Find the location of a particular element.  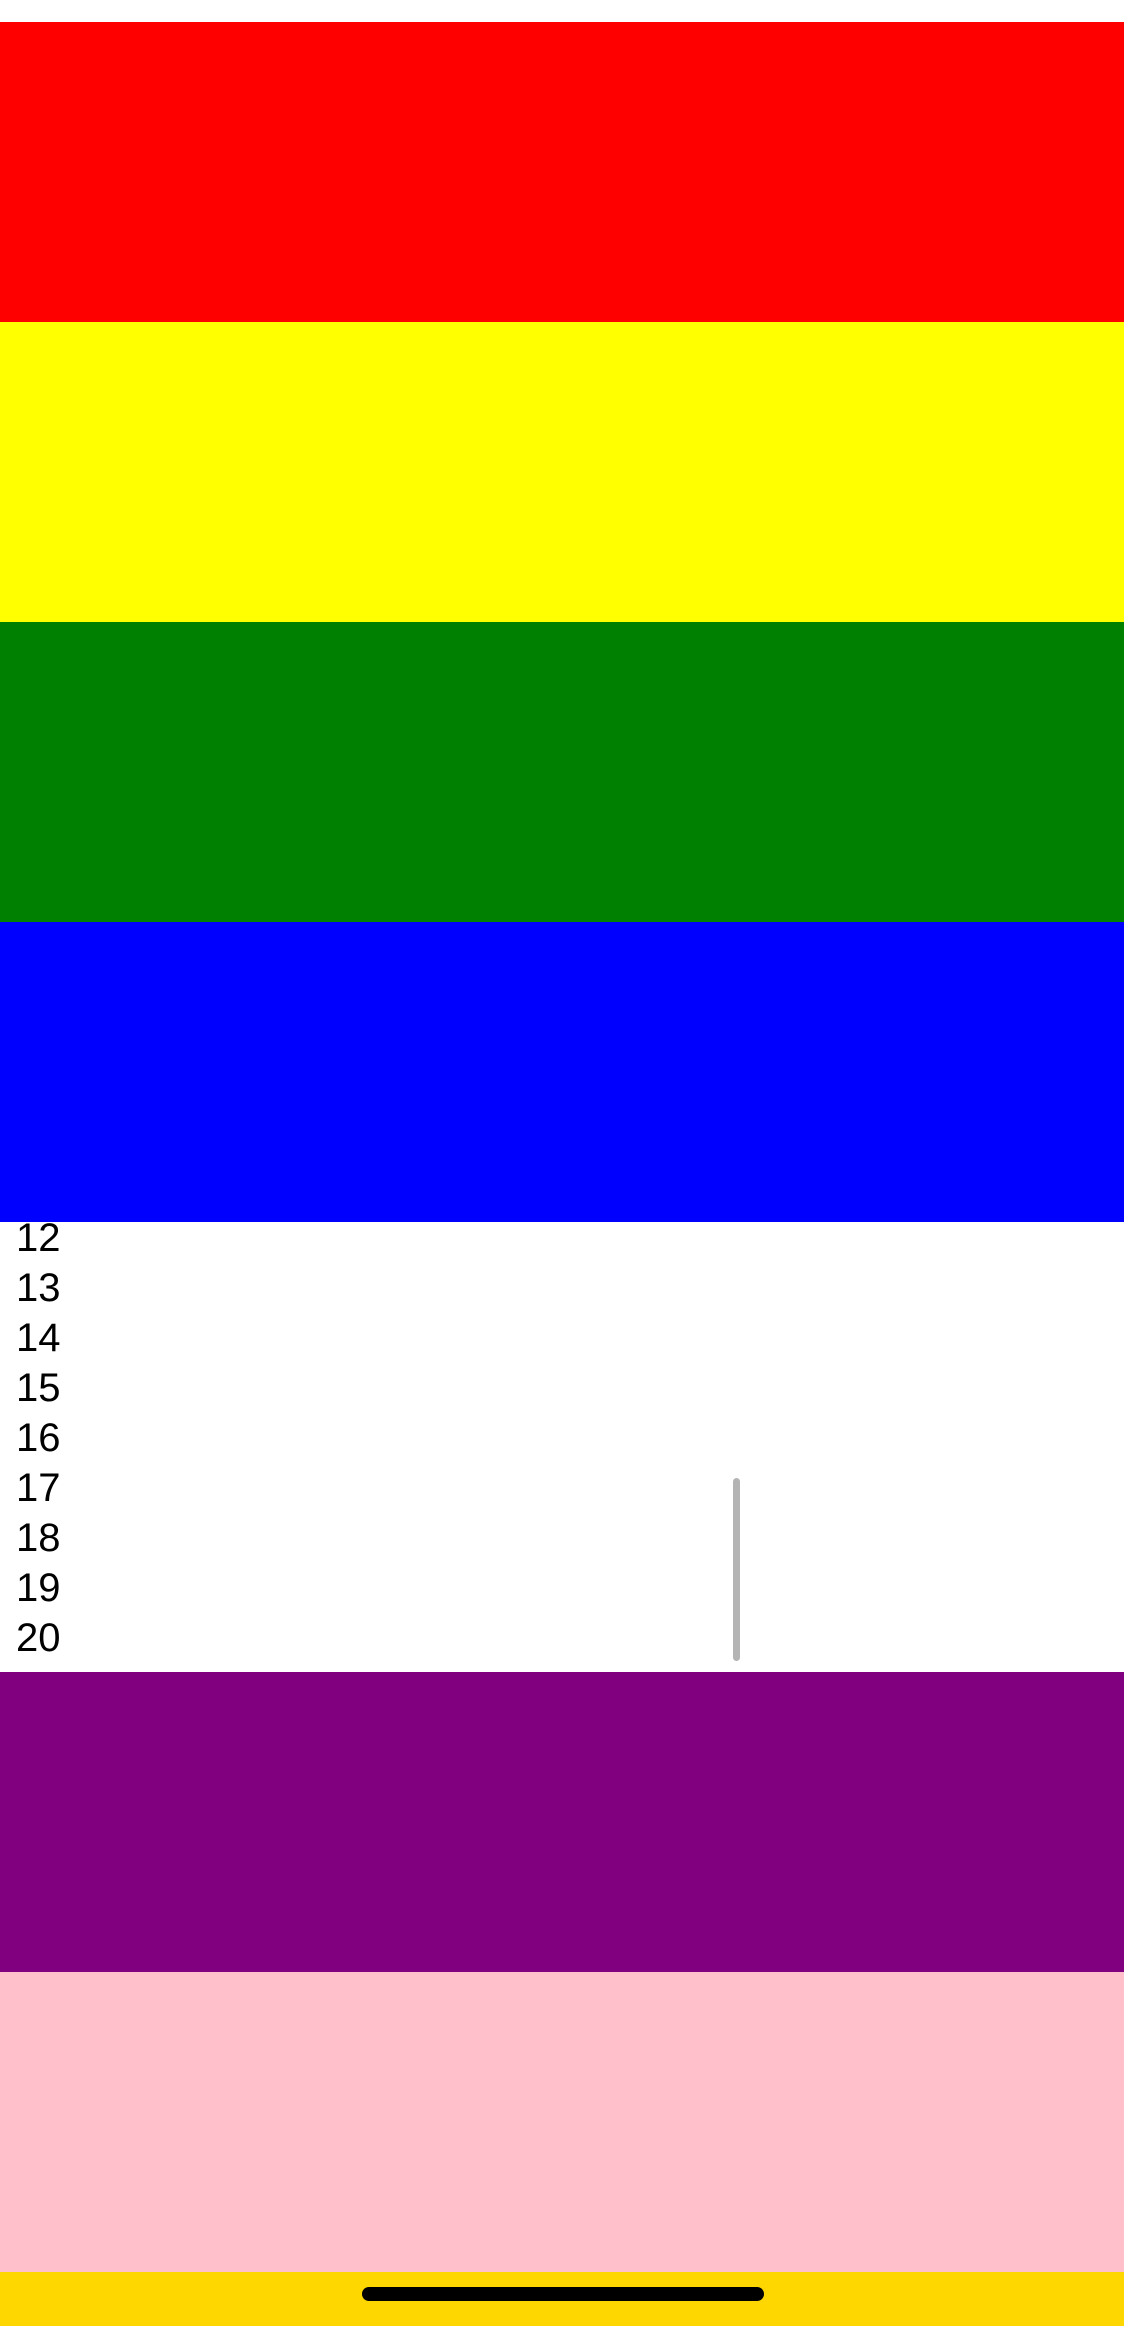

list-item: 20 is located at coordinates (38, 1638).